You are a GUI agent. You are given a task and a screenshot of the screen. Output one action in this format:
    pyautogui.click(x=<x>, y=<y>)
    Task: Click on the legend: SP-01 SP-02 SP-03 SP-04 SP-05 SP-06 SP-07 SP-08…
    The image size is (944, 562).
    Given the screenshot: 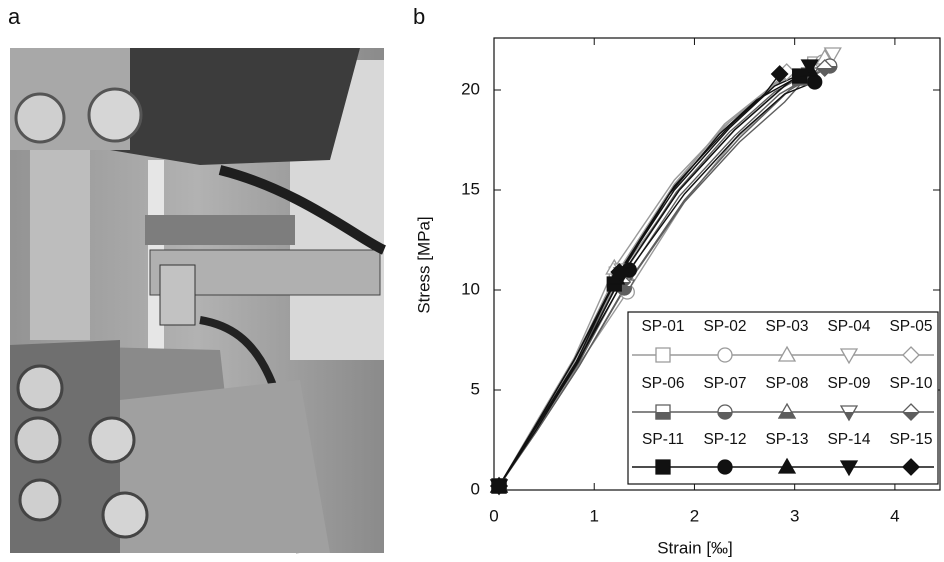 What is the action you would take?
    pyautogui.click(x=783, y=397)
    